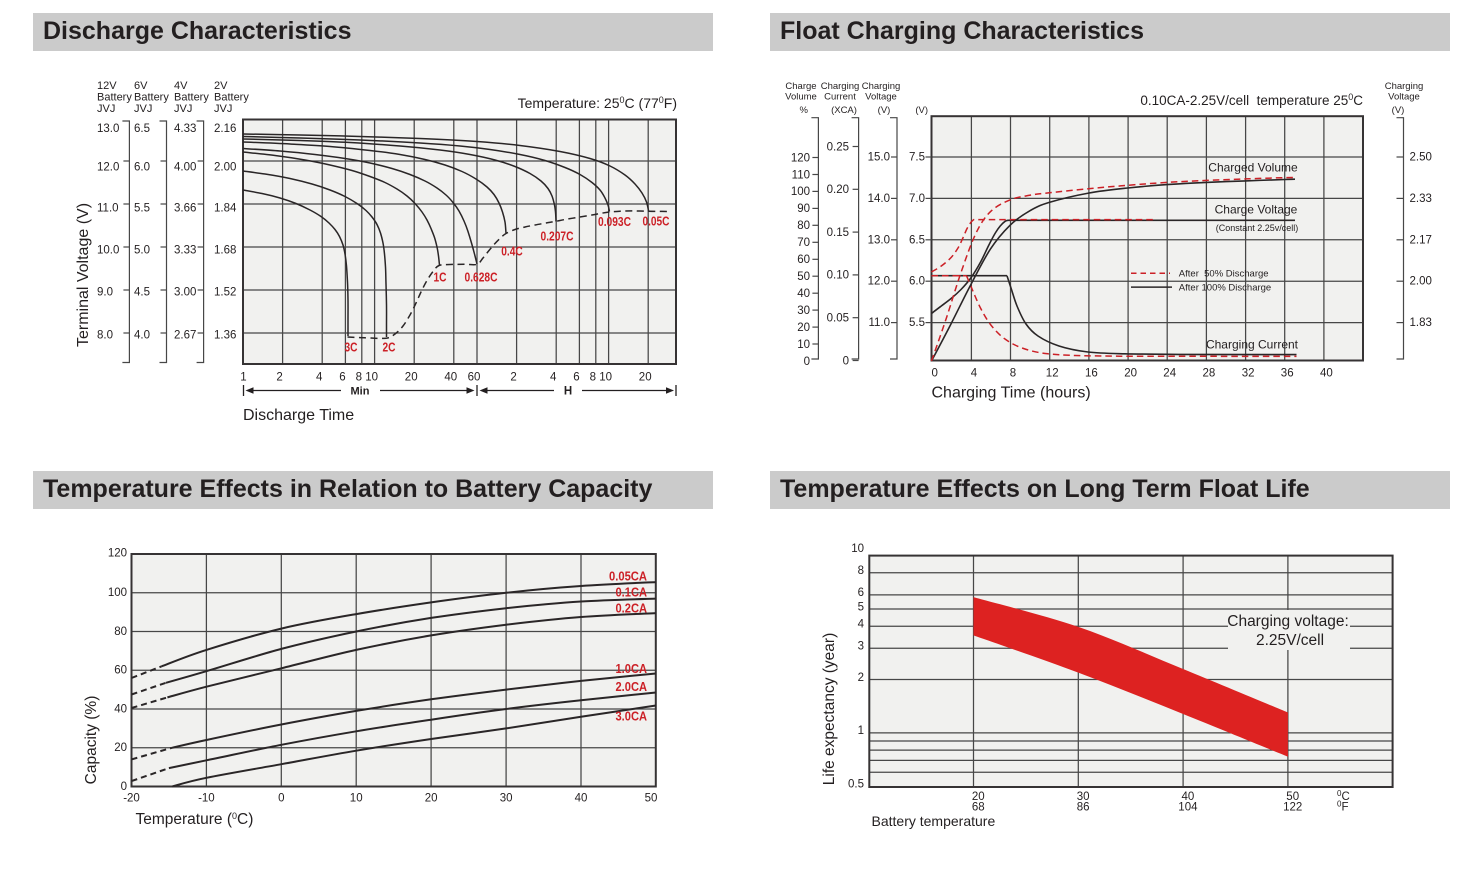  What do you see at coordinates (481, 277) in the screenshot?
I see `svg-text: 0.628C` at bounding box center [481, 277].